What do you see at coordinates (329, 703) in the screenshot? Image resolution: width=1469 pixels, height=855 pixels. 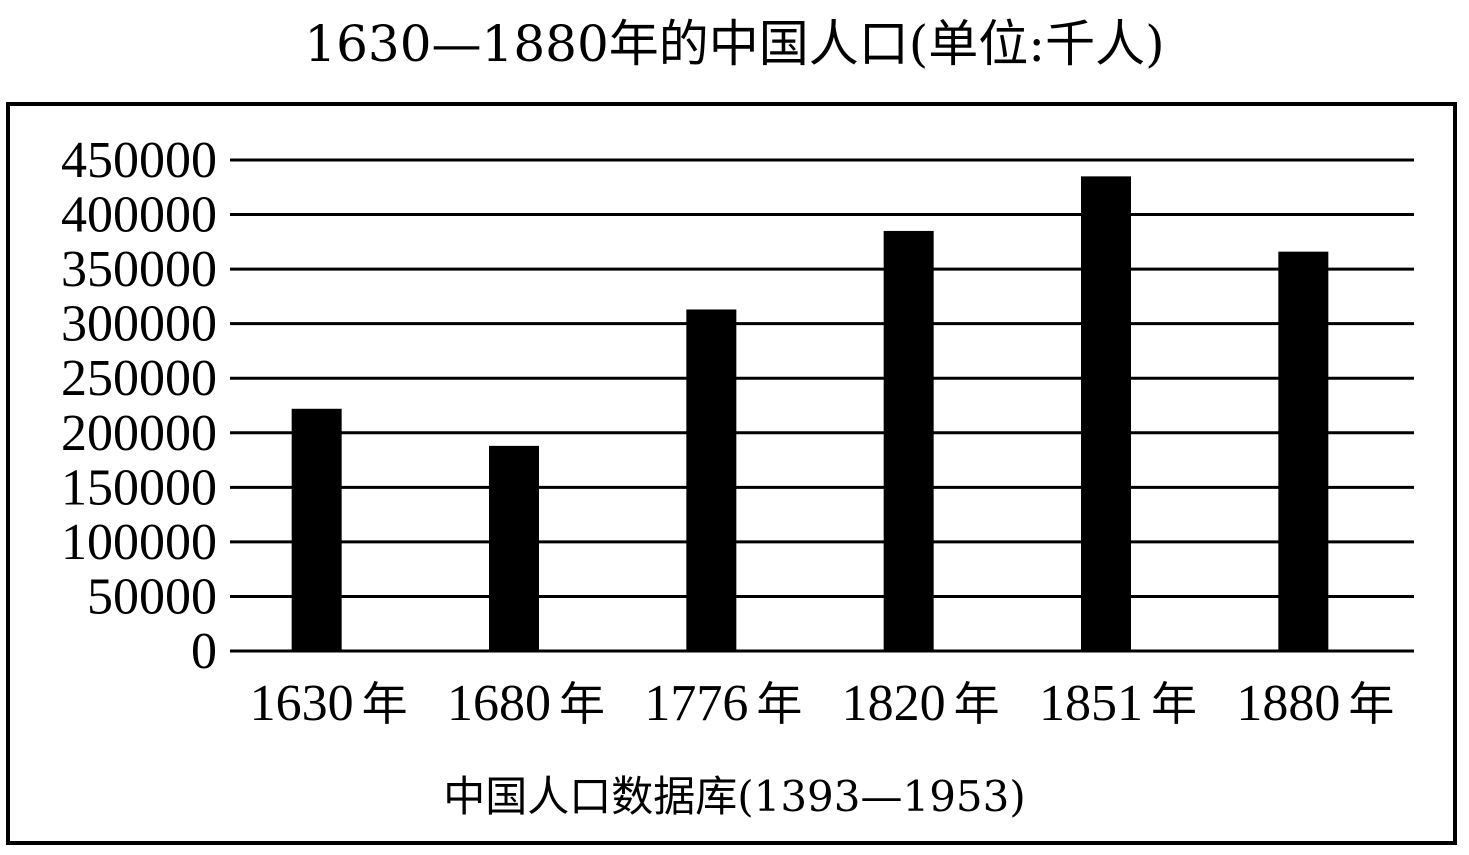 I see `x-tick-label: 1630 年` at bounding box center [329, 703].